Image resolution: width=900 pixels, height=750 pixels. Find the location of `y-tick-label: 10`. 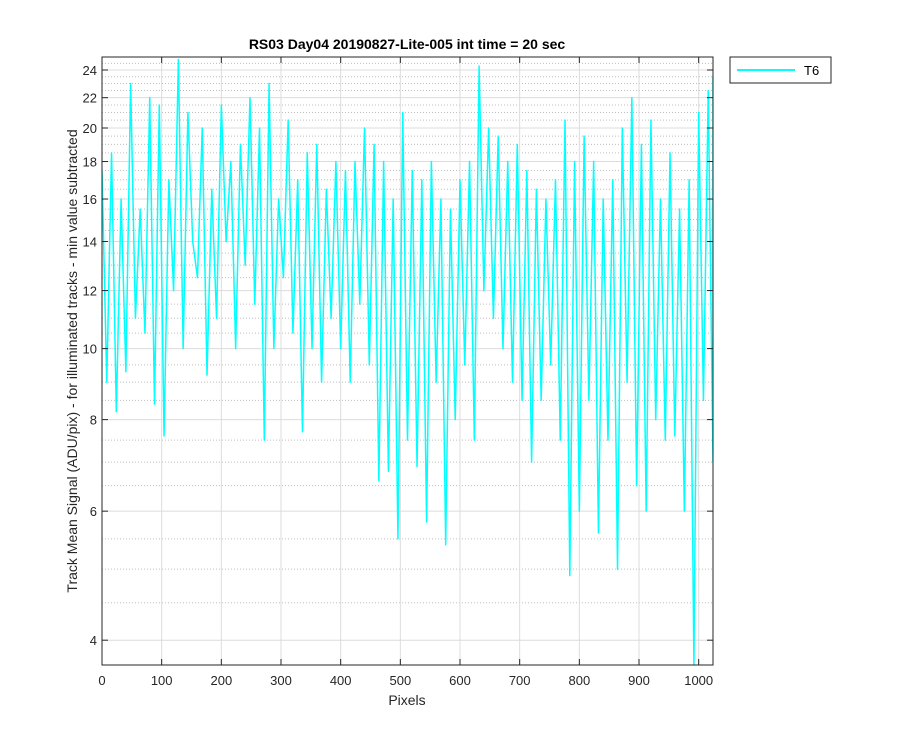

y-tick-label: 10 is located at coordinates (90, 349).